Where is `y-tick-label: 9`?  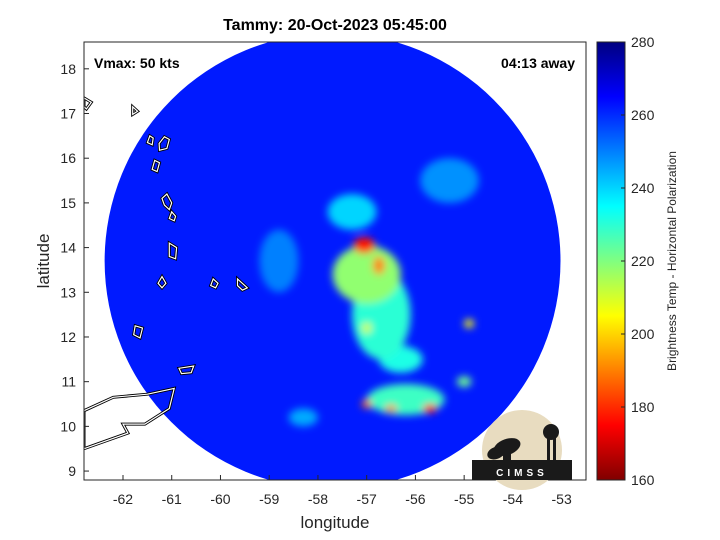 y-tick-label: 9 is located at coordinates (72, 471).